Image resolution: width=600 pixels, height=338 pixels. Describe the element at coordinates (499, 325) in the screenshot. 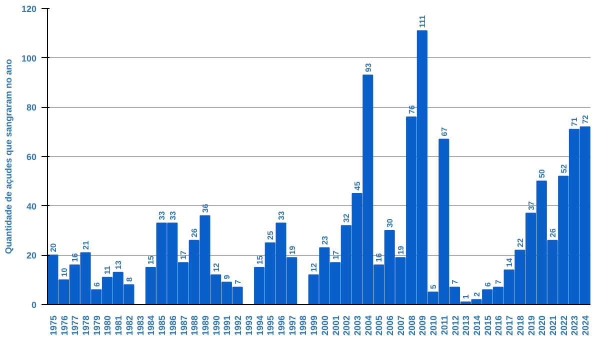

I see `x-tick-label: 2016` at that location.